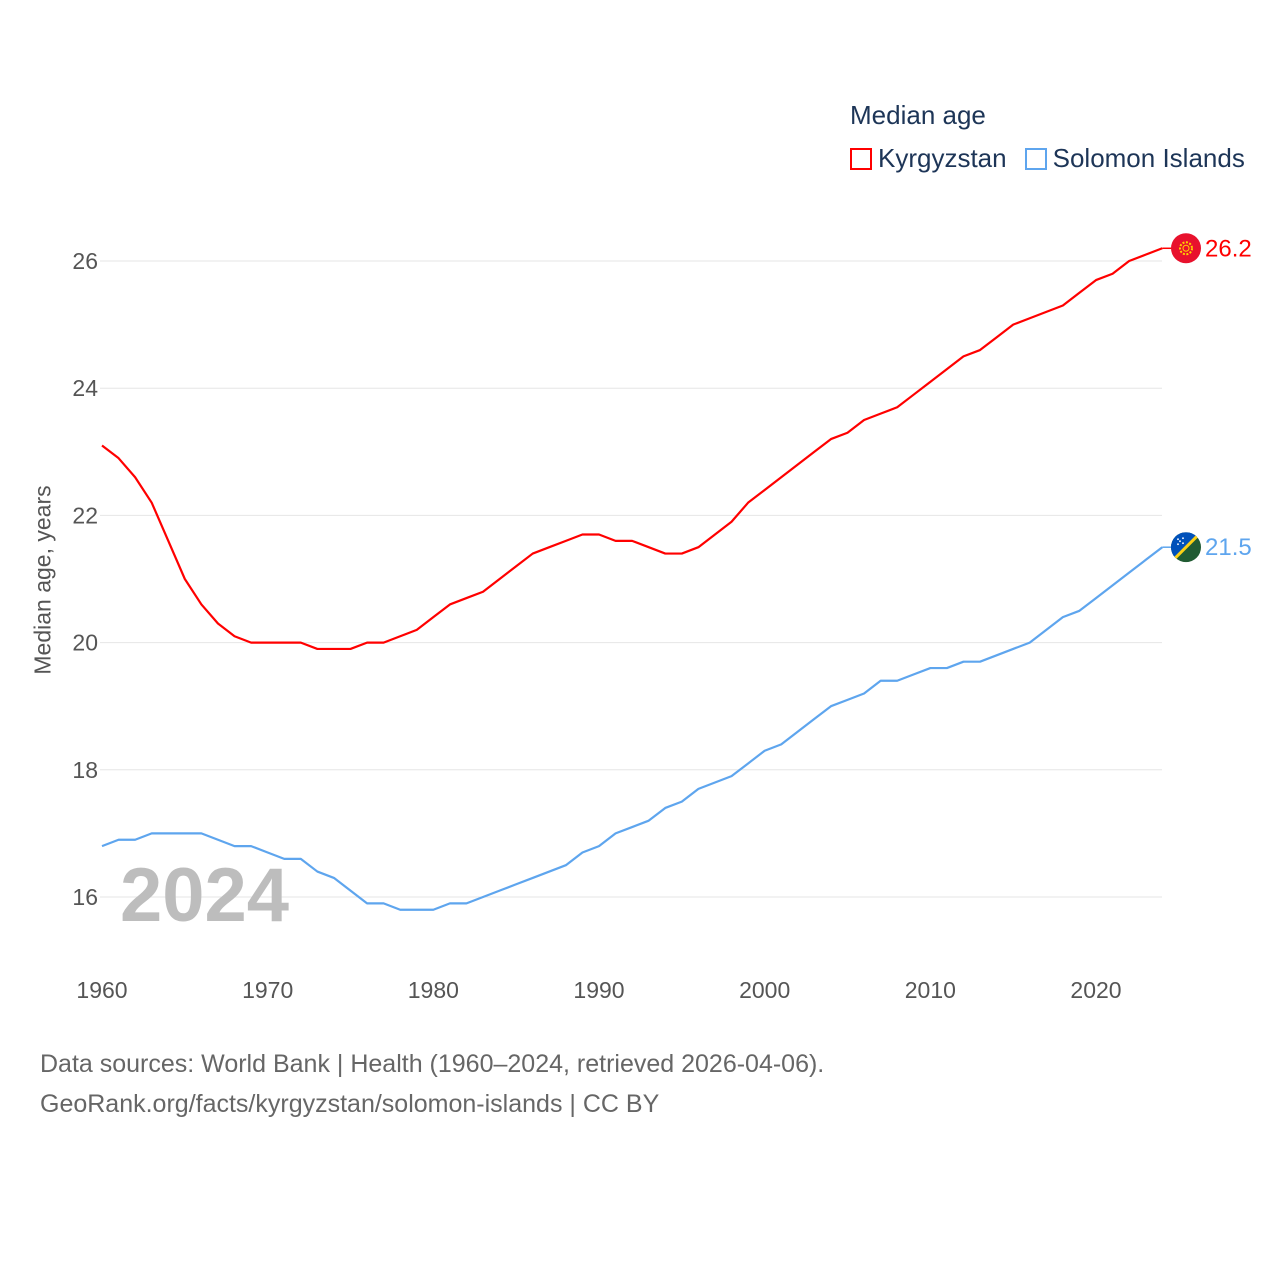  I want to click on flag-sun, so click(1186, 248).